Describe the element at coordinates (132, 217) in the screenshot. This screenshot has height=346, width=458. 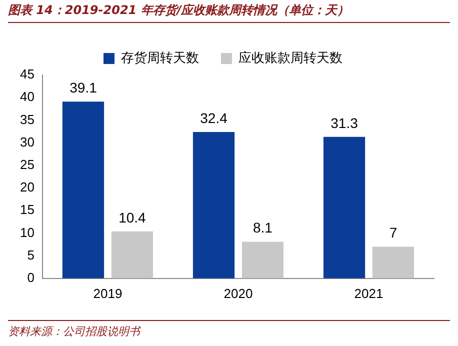
I see `data-label: 10.4` at that location.